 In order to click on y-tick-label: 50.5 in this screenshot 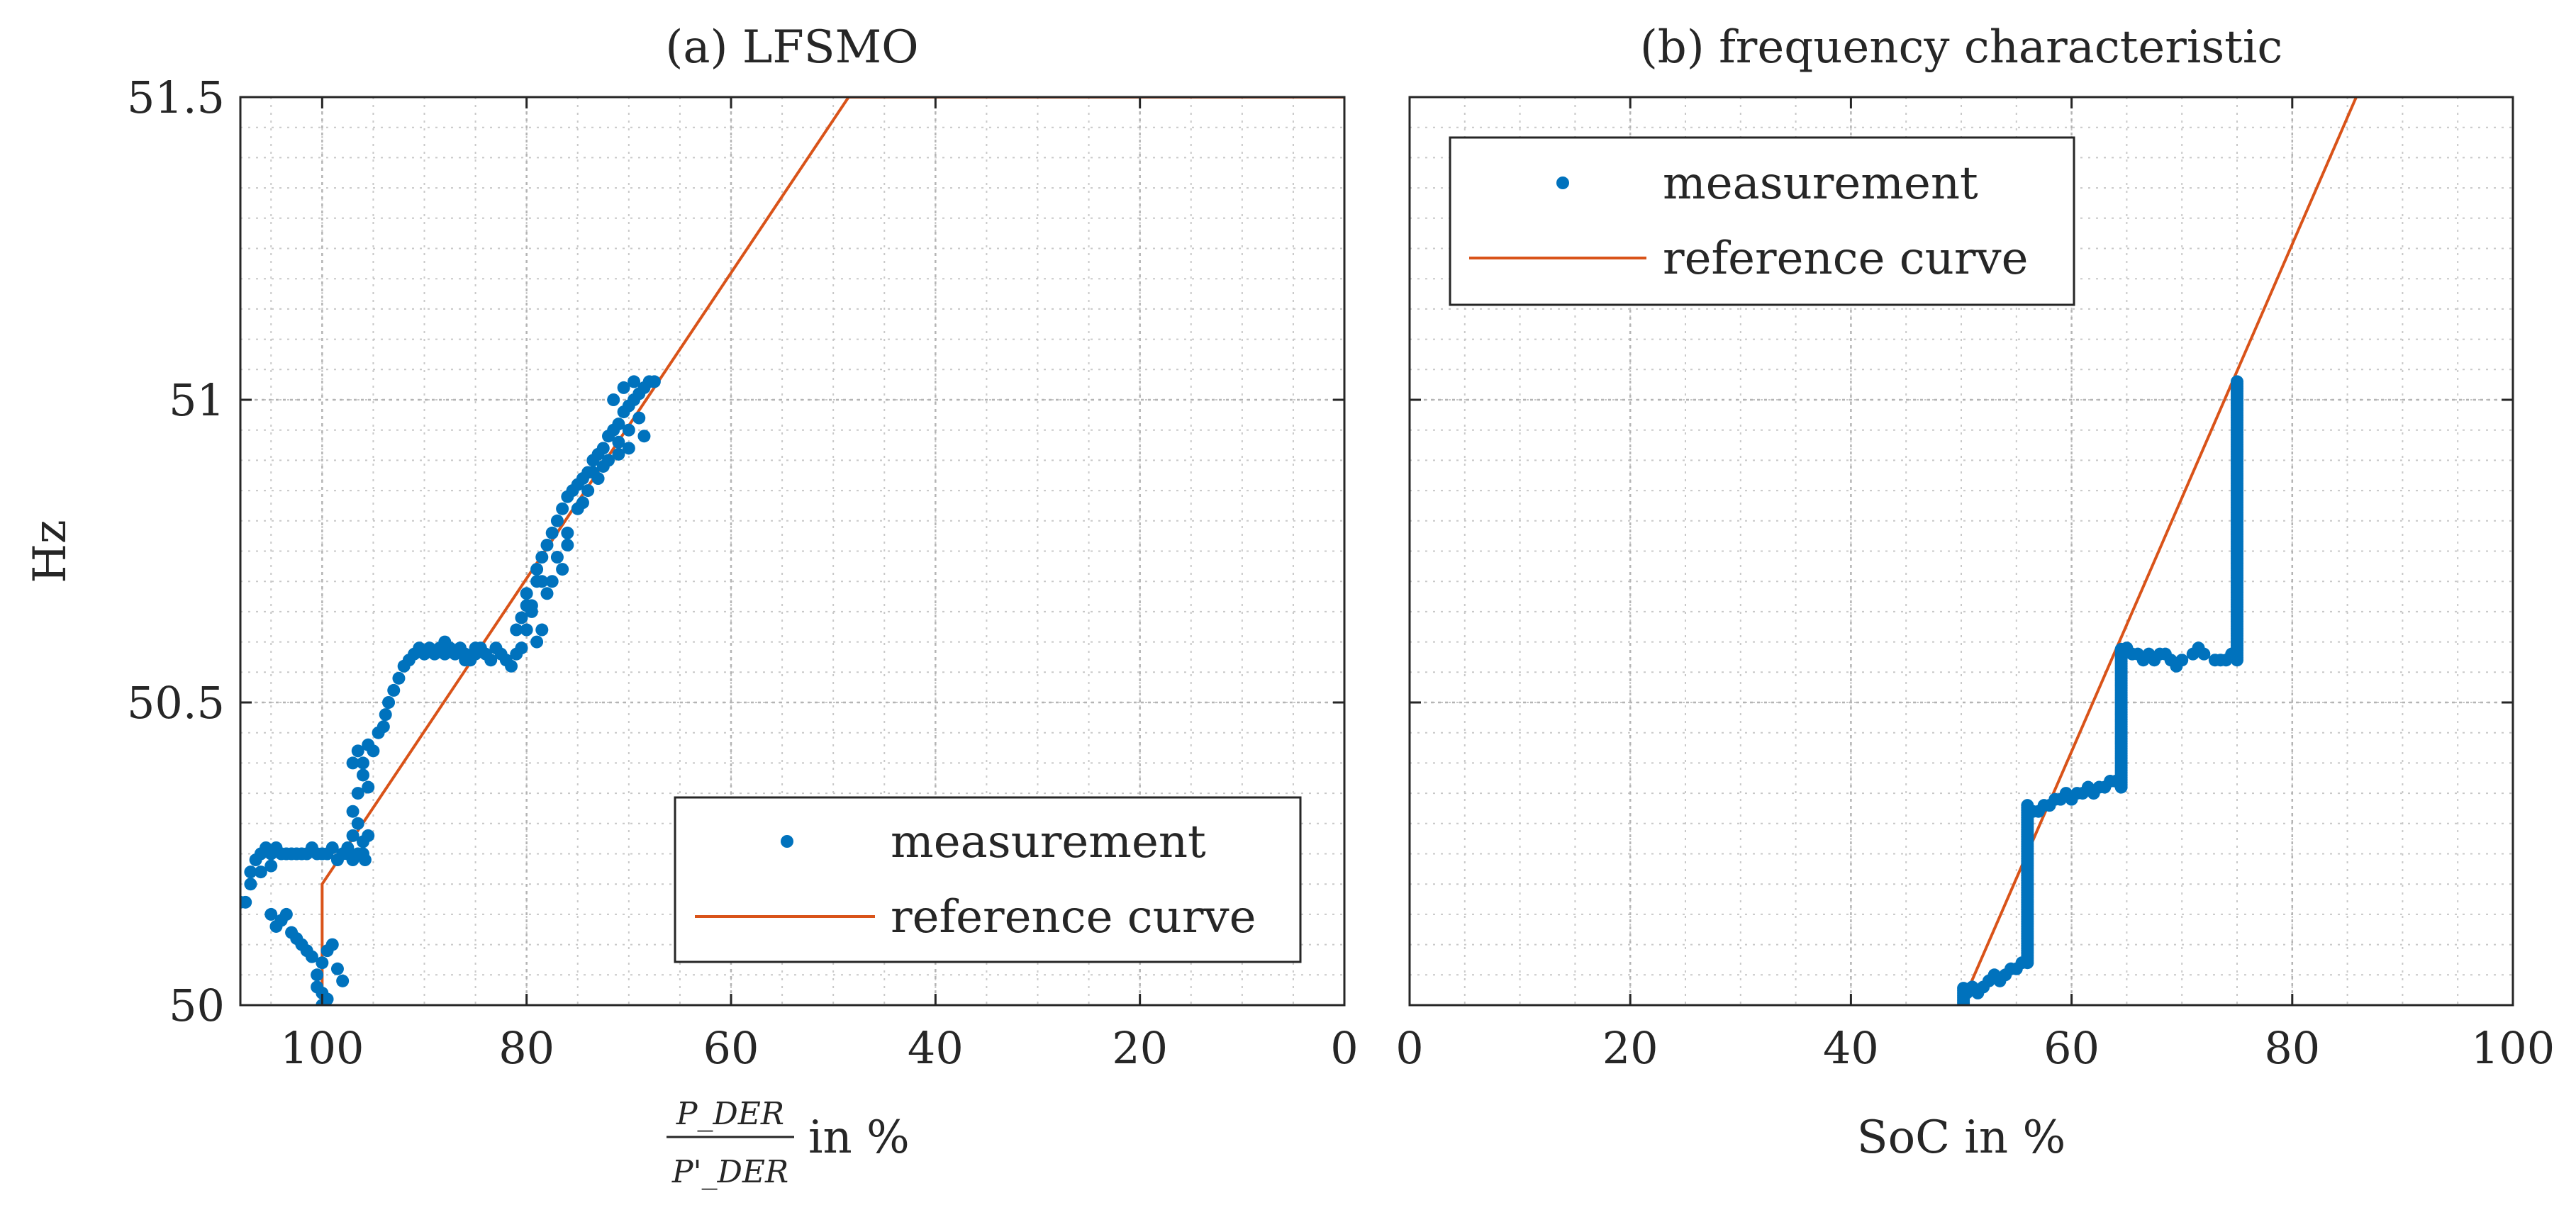, I will do `click(176, 703)`.